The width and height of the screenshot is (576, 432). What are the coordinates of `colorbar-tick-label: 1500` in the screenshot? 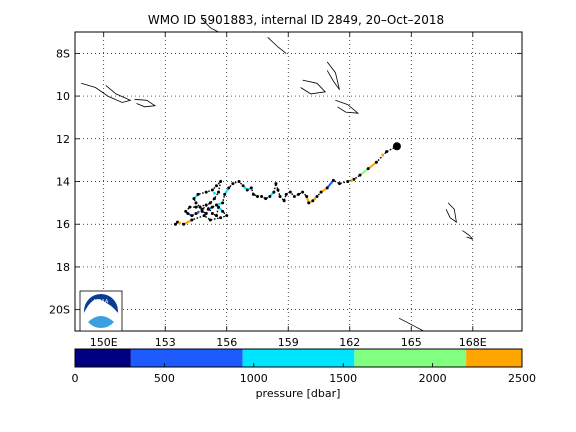 It's located at (343, 378).